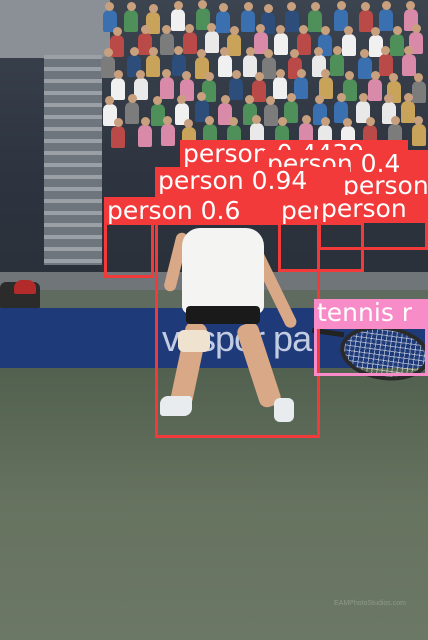  I want to click on detection-label: tennis r, so click(371, 313).